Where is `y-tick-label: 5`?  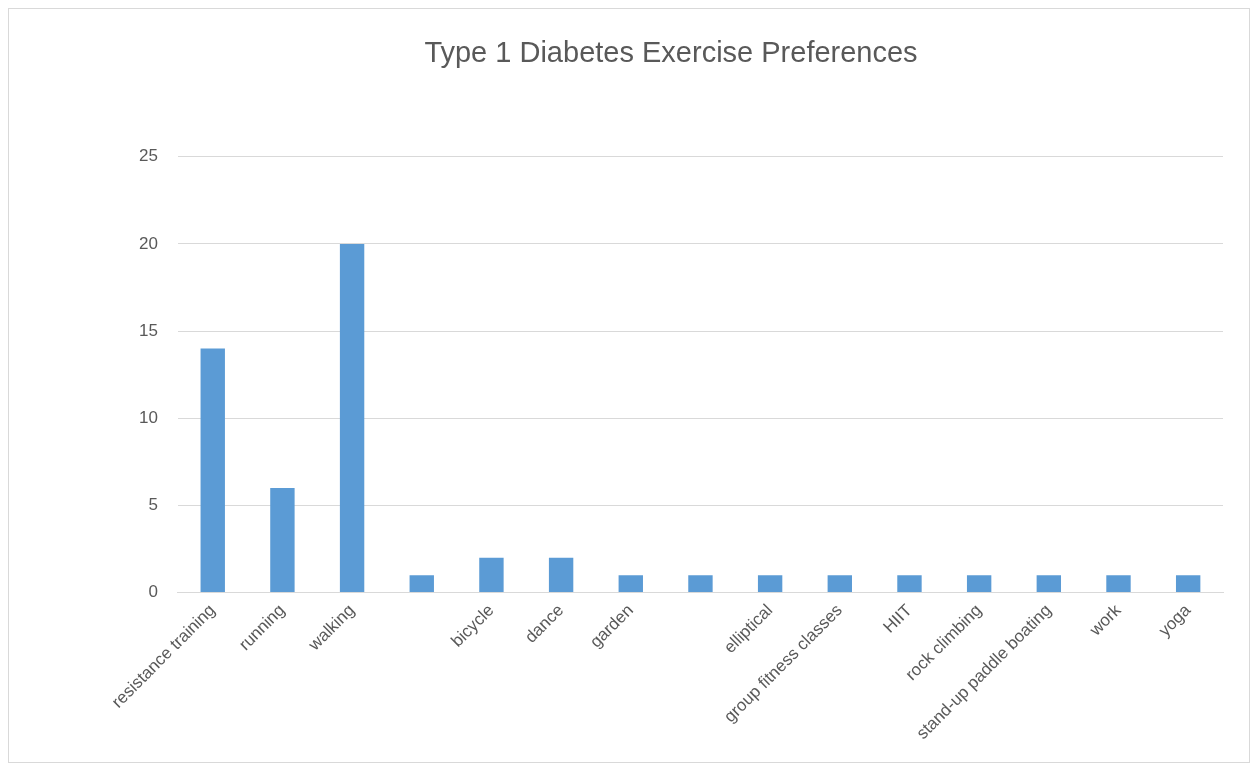
y-tick-label: 5 is located at coordinates (153, 505).